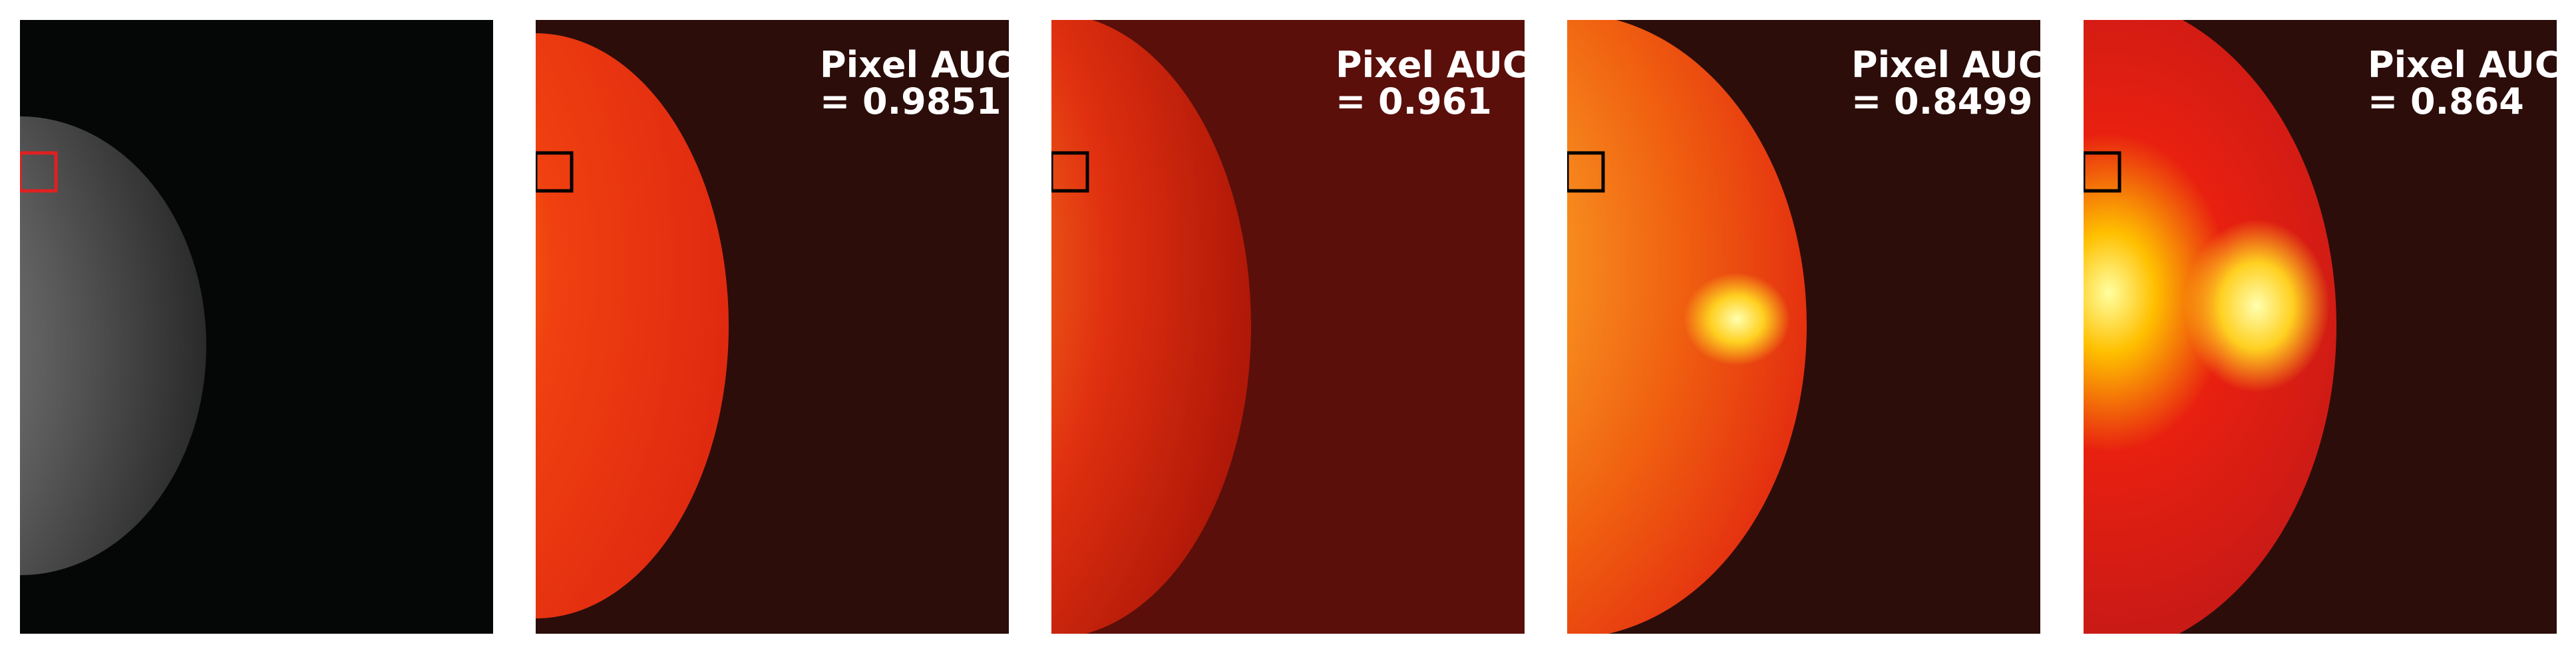  What do you see at coordinates (1414, 101) in the screenshot?
I see `metric-value: = 0.961` at bounding box center [1414, 101].